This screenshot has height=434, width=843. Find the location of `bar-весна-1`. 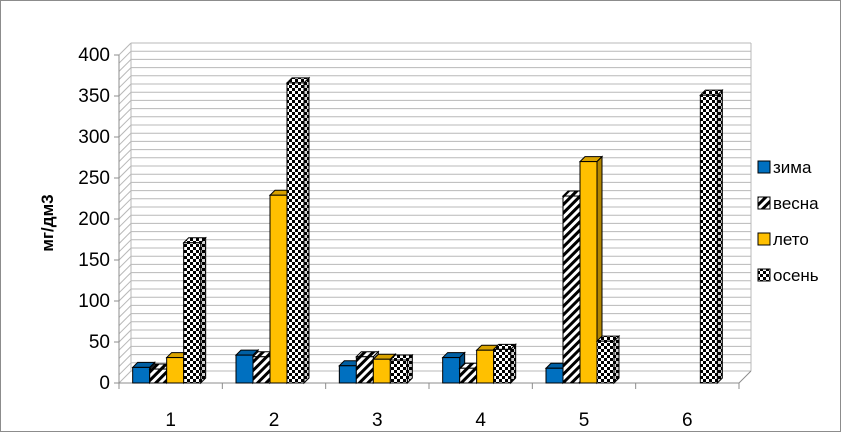

bar-весна-1 is located at coordinates (158, 376).